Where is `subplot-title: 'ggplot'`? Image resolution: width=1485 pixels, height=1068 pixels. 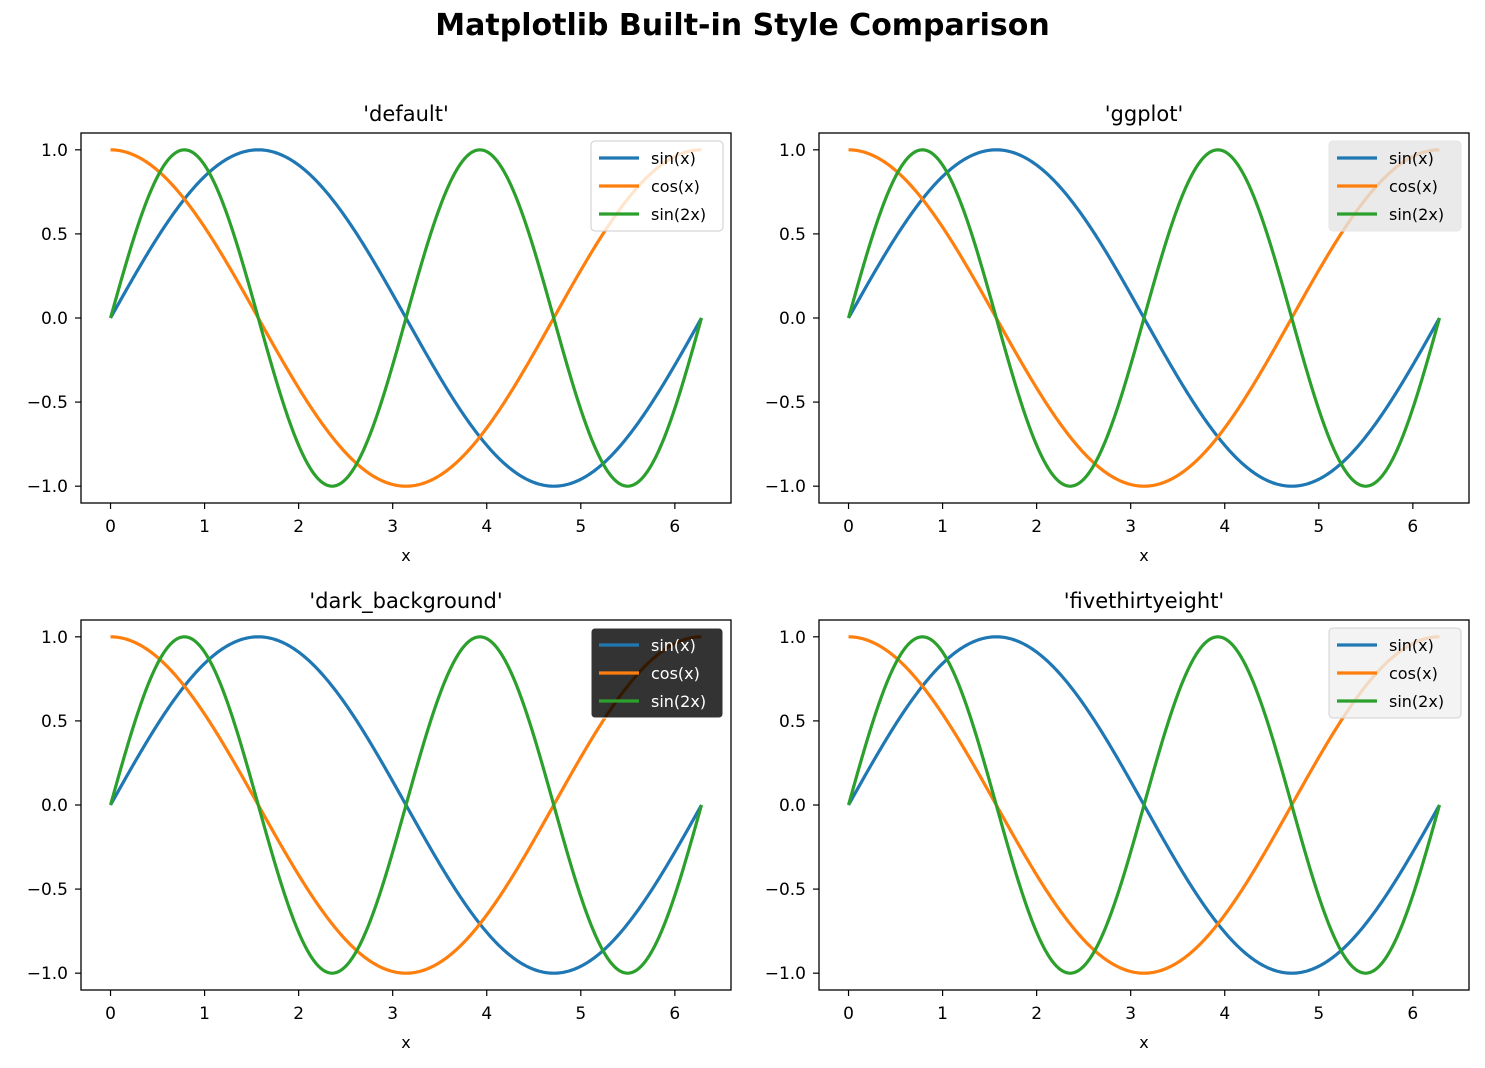
subplot-title: 'ggplot' is located at coordinates (1144, 114).